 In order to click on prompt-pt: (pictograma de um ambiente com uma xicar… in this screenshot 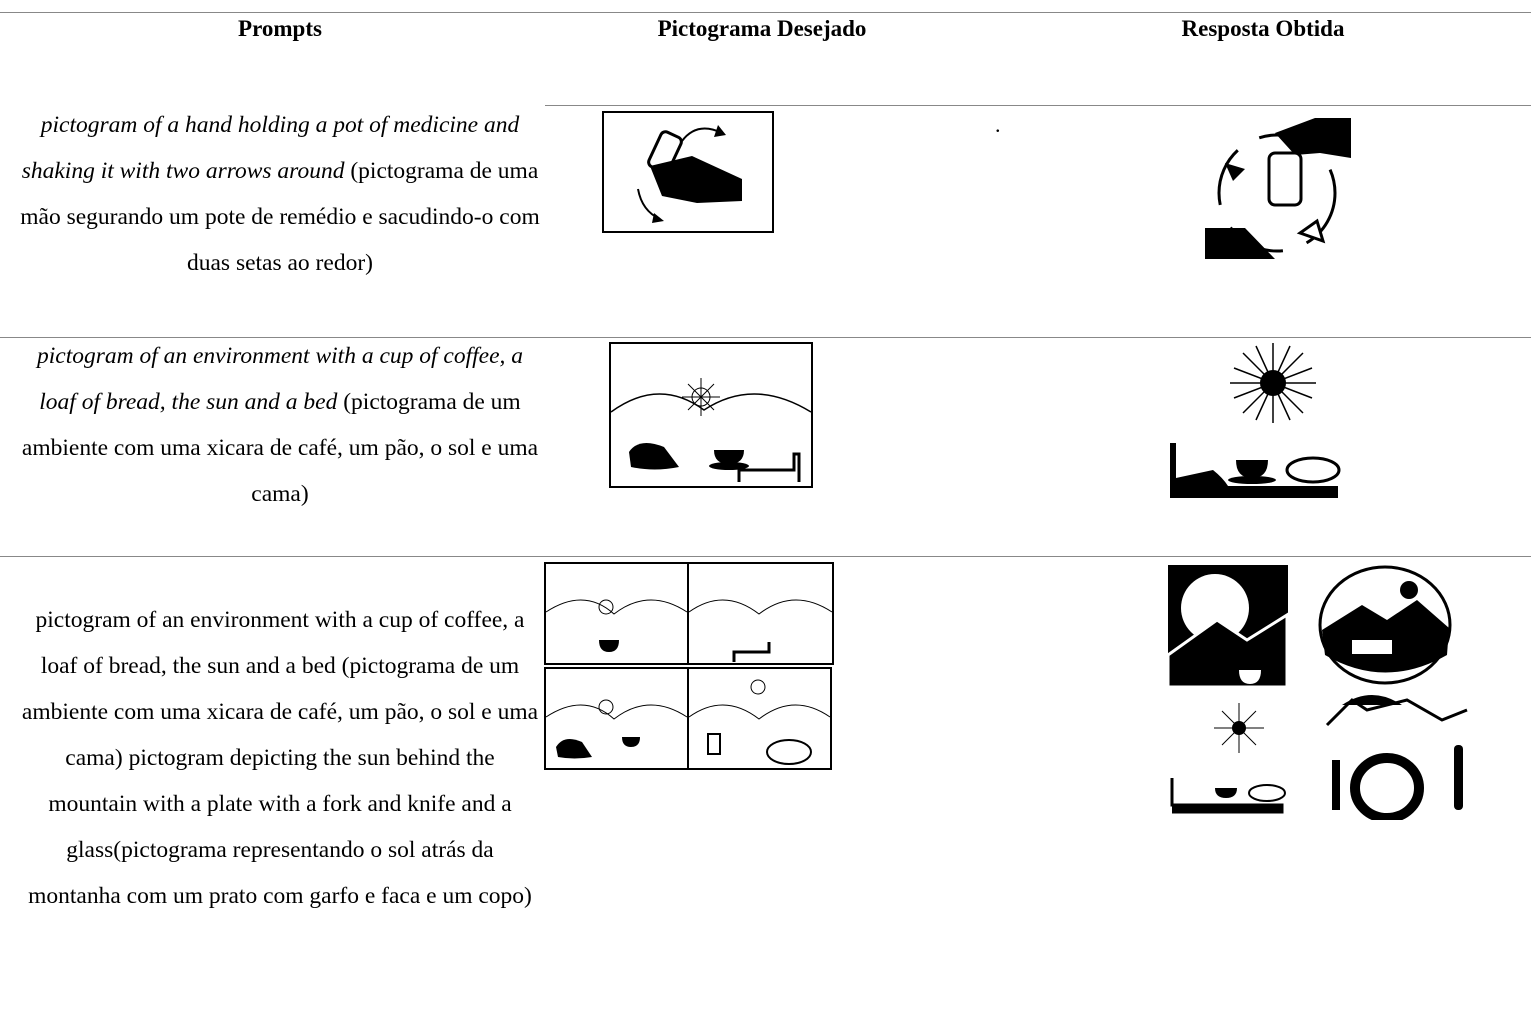, I will do `click(280, 448)`.